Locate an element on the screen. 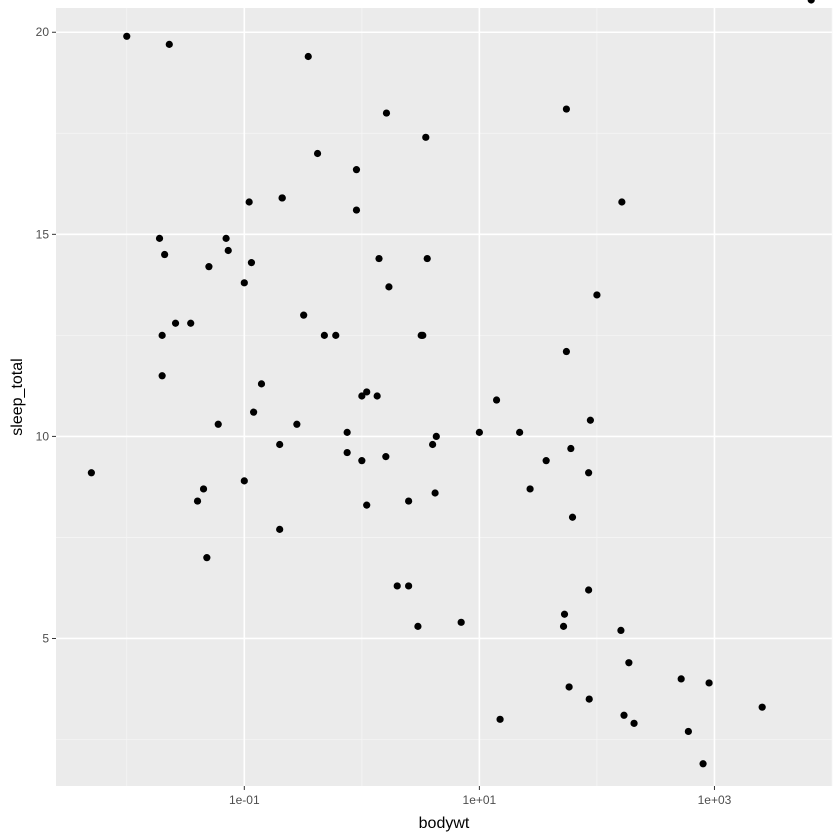  x-axis-title: bodywt is located at coordinates (444, 823).